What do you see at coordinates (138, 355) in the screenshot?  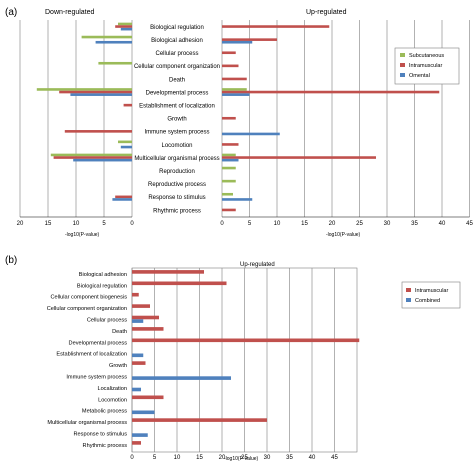 I see `bar-b-combined-establishment-of-localization` at bounding box center [138, 355].